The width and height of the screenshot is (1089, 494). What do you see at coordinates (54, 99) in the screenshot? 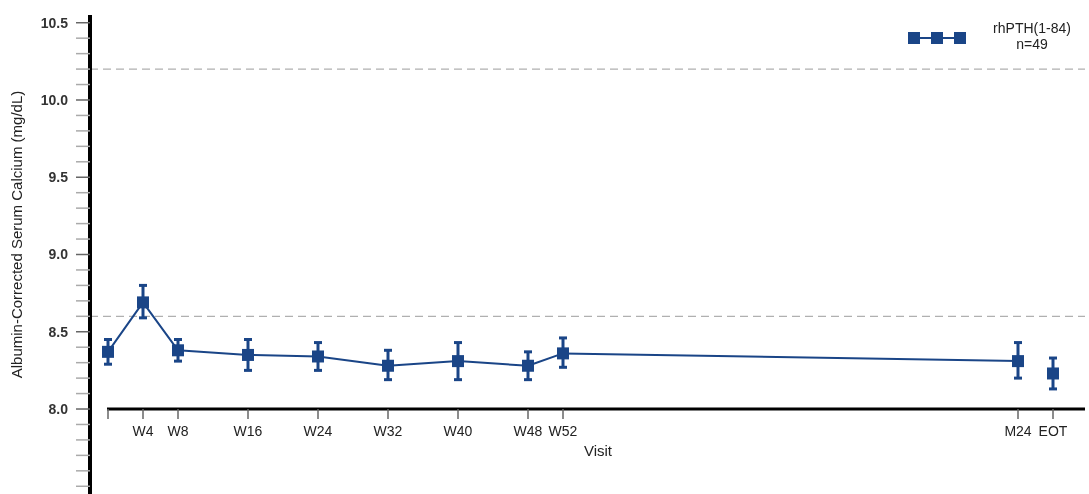
I see `y-tick-label: 10.0` at bounding box center [54, 99].